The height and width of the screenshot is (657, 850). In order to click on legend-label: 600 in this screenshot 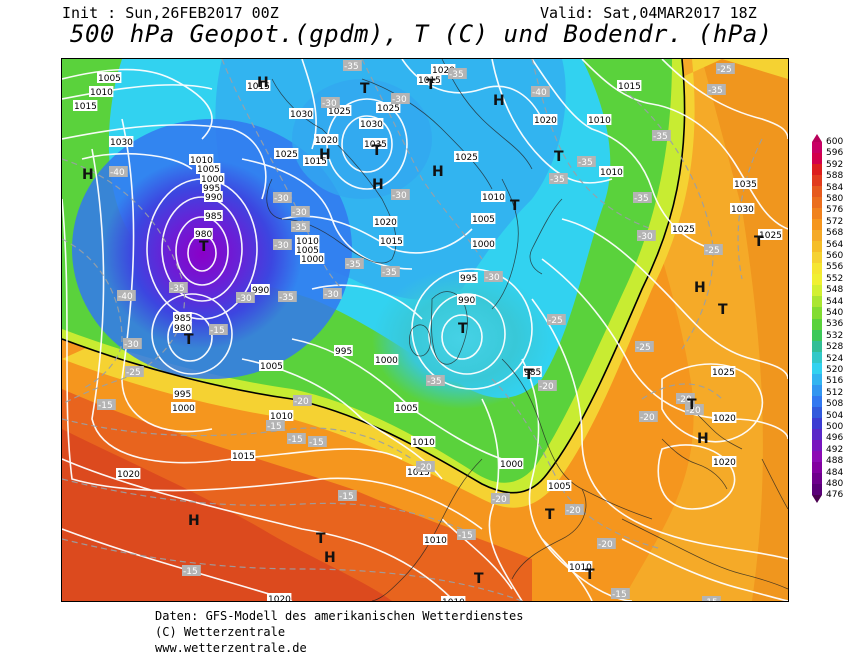, I will do `click(835, 142)`.